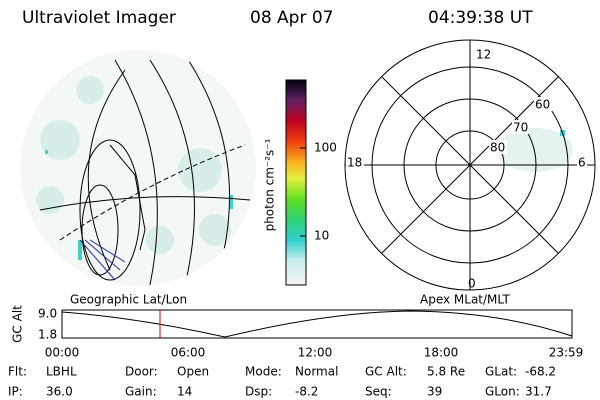  What do you see at coordinates (483, 55) in the screenshot?
I see `mlt-label: 12` at bounding box center [483, 55].